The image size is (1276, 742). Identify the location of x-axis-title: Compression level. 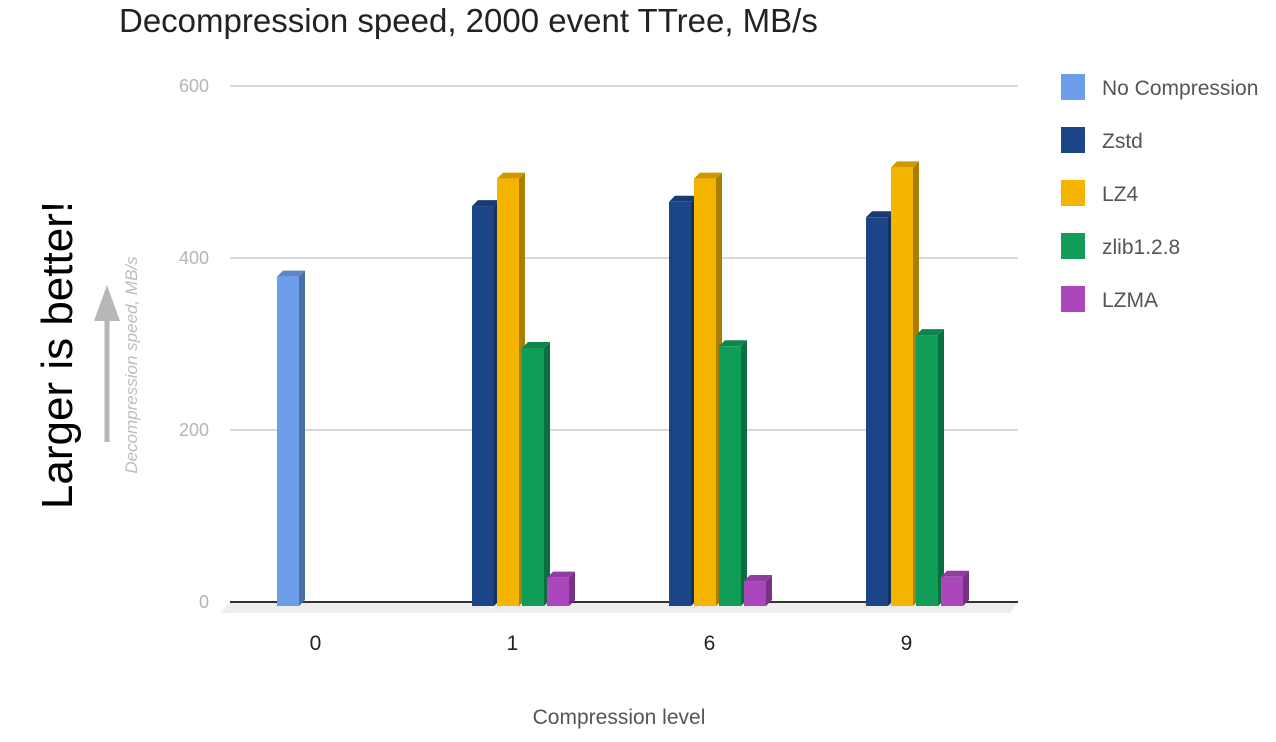
(619, 717).